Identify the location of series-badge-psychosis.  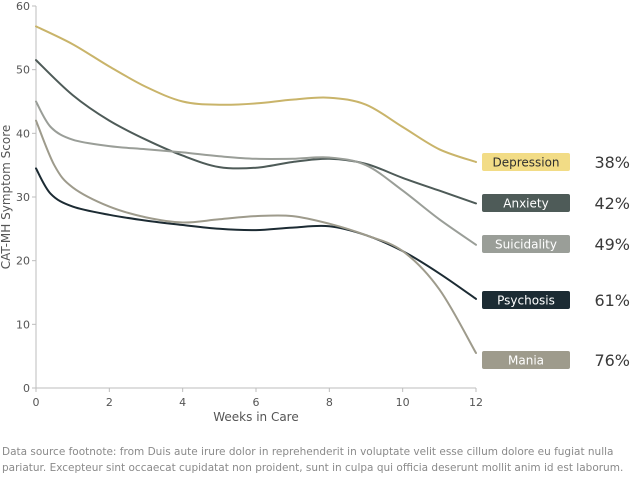
(526, 300).